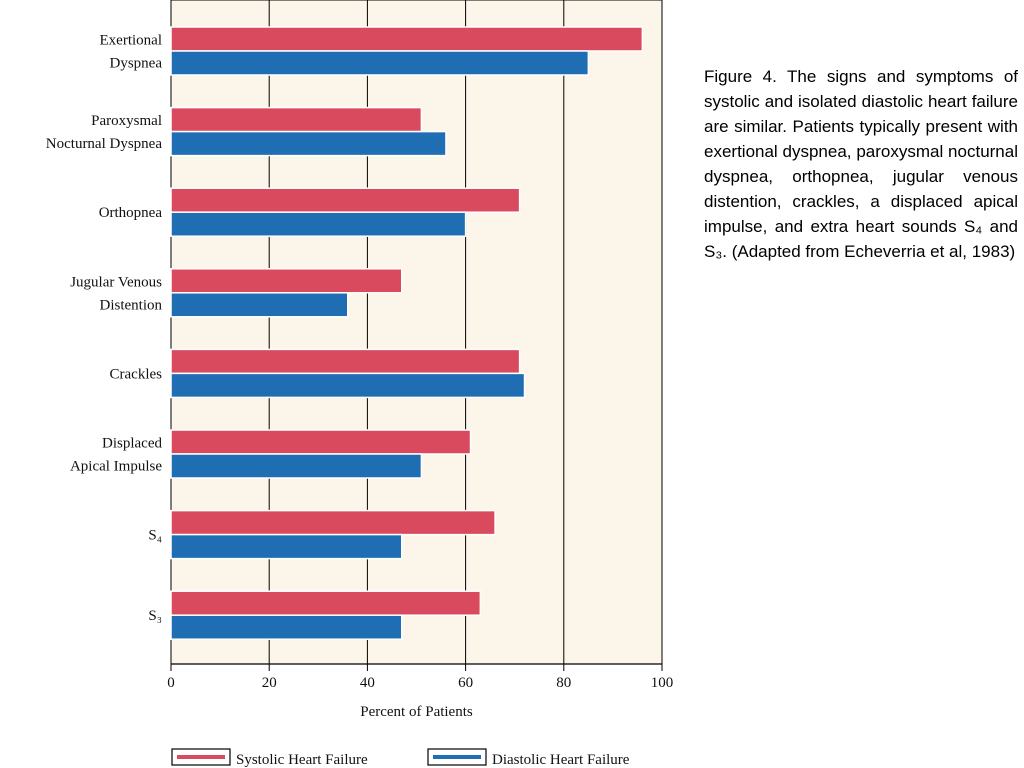  Describe the element at coordinates (116, 467) in the screenshot. I see `category-label: Apical Impulse` at that location.